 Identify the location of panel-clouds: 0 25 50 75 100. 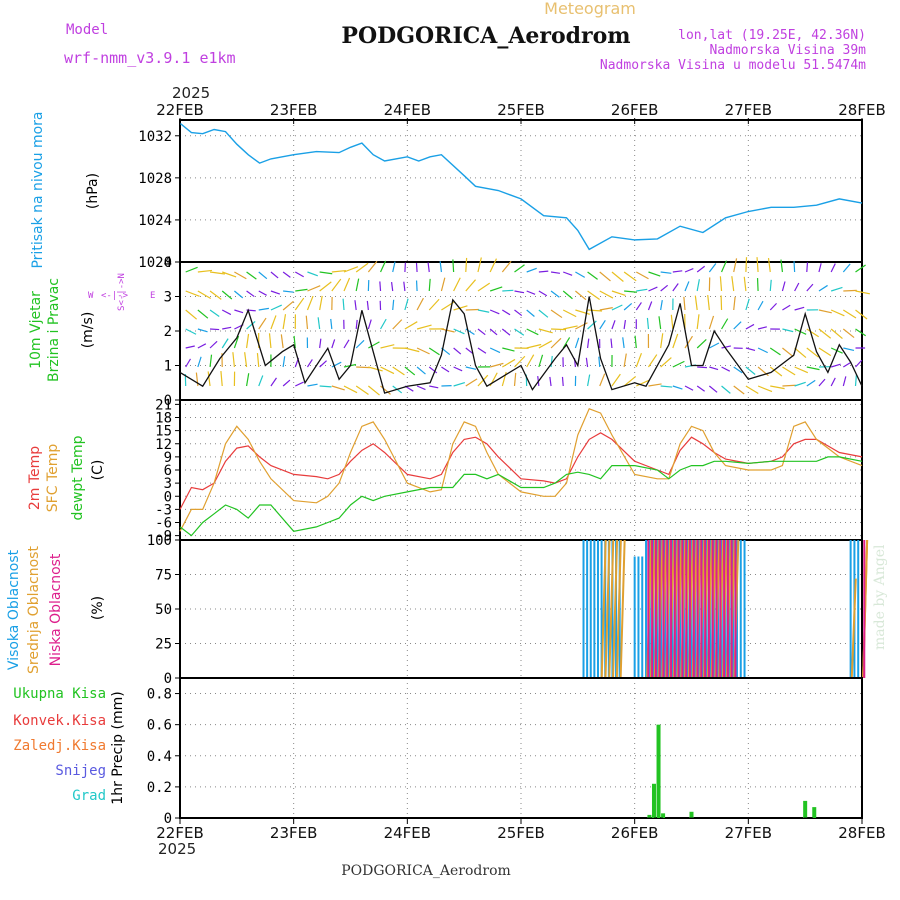
(508, 610).